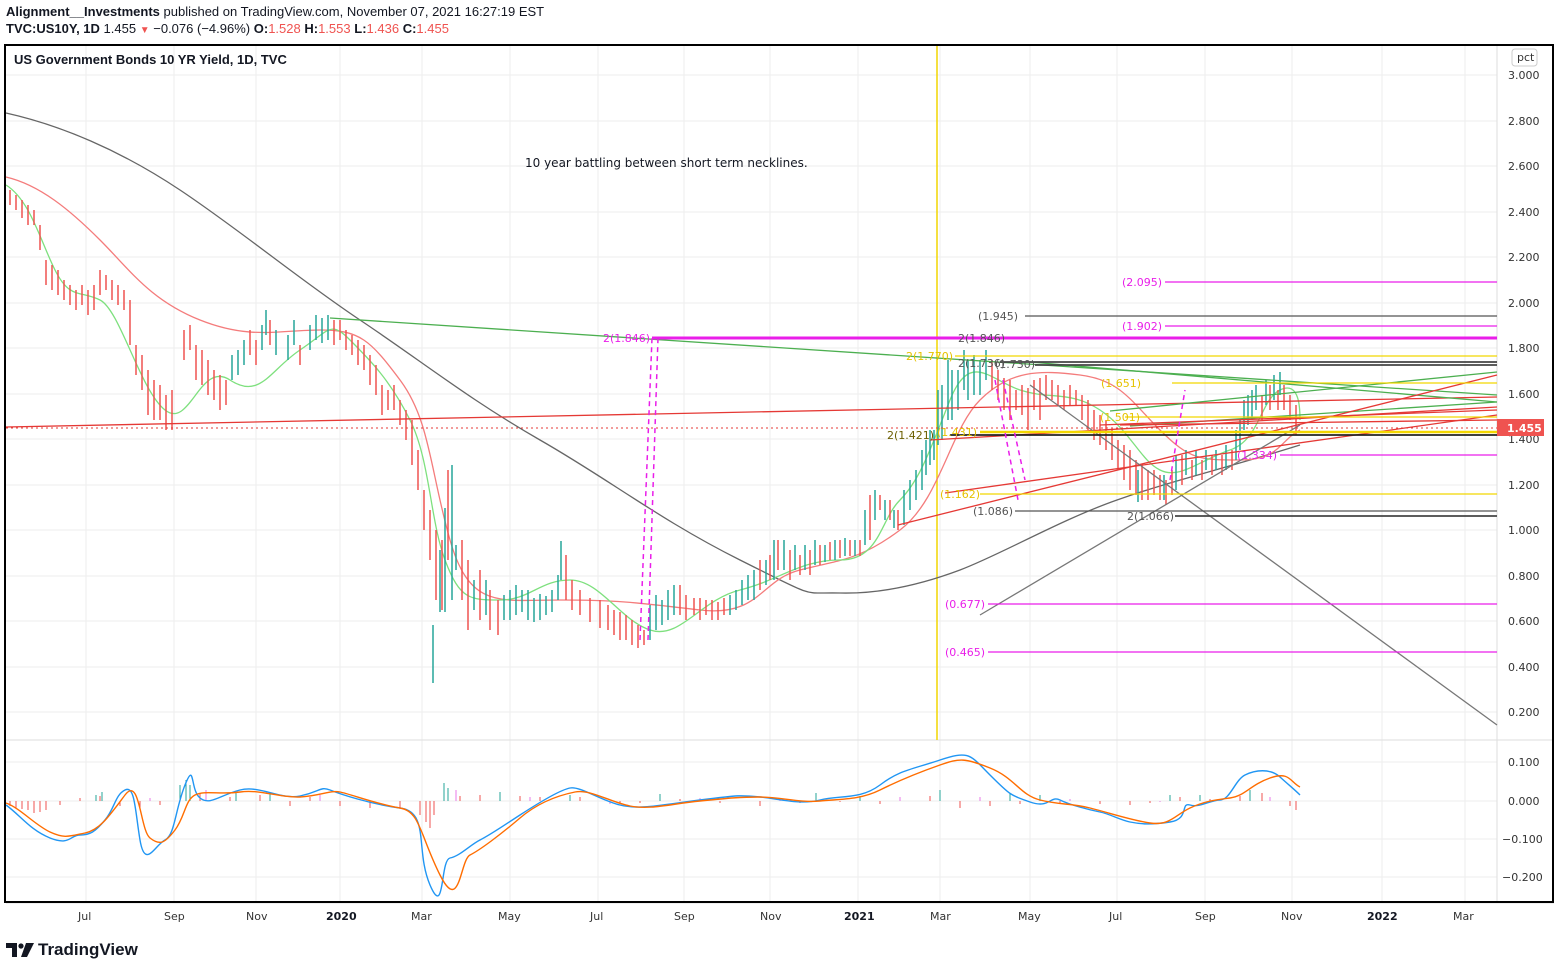 The width and height of the screenshot is (1560, 969). What do you see at coordinates (1120, 417) in the screenshot?
I see `svg-text: (1.501)` at bounding box center [1120, 417].